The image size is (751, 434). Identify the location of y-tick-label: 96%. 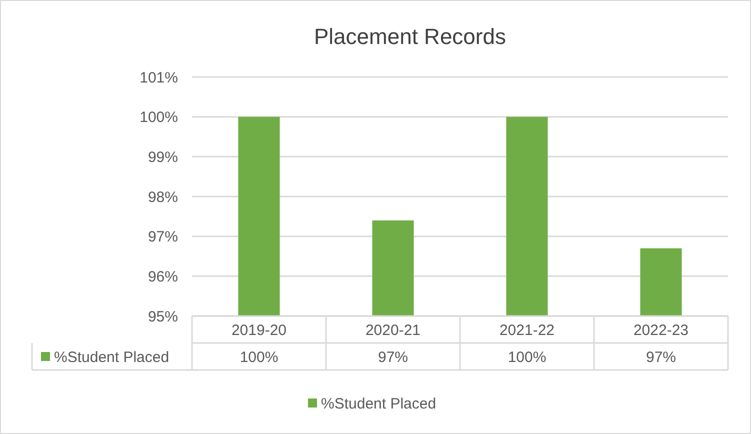
(163, 277).